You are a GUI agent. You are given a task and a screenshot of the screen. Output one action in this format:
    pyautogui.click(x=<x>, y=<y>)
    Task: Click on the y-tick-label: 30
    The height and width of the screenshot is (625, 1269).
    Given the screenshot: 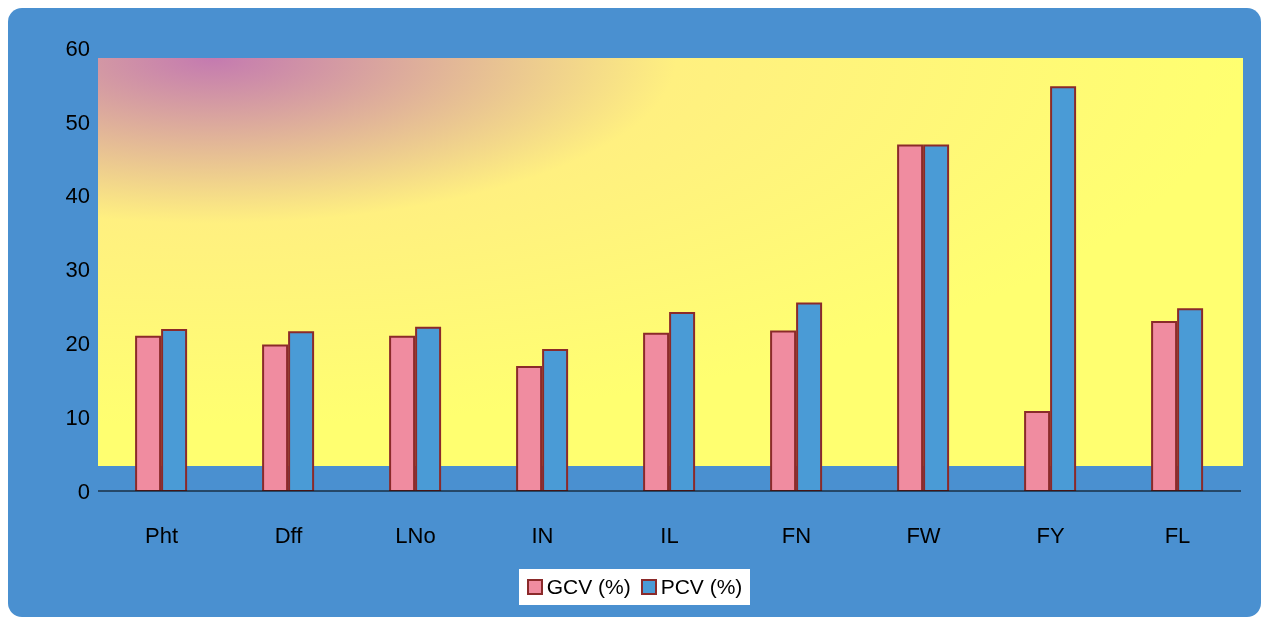 What is the action you would take?
    pyautogui.click(x=77, y=270)
    